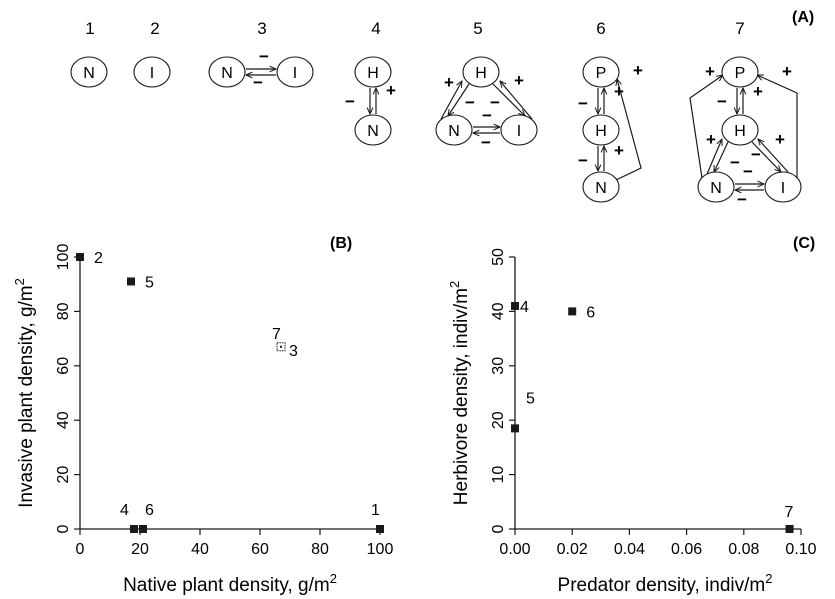 The width and height of the screenshot is (835, 599). I want to click on x-tick-label: 60, so click(260, 549).